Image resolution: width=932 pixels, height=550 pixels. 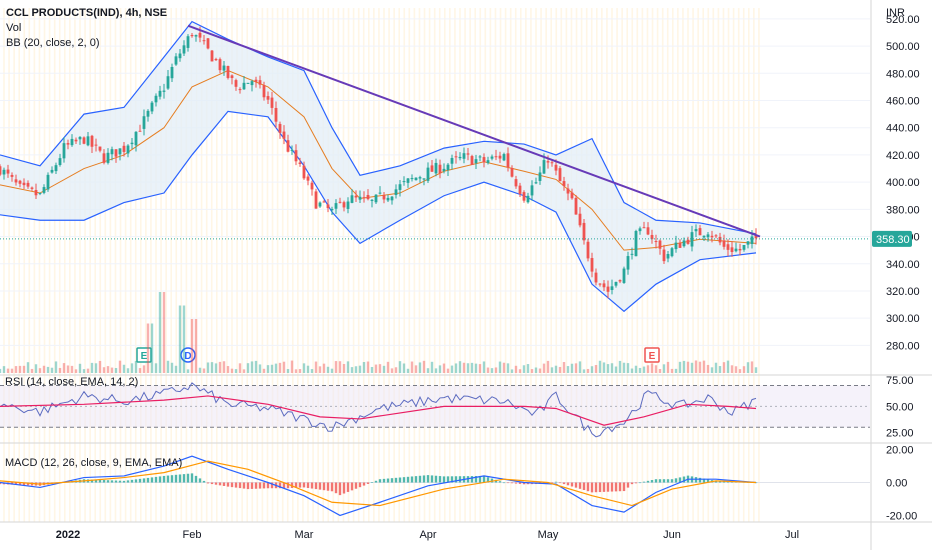 What do you see at coordinates (892, 238) in the screenshot?
I see `last-price-tag: 358.30` at bounding box center [892, 238].